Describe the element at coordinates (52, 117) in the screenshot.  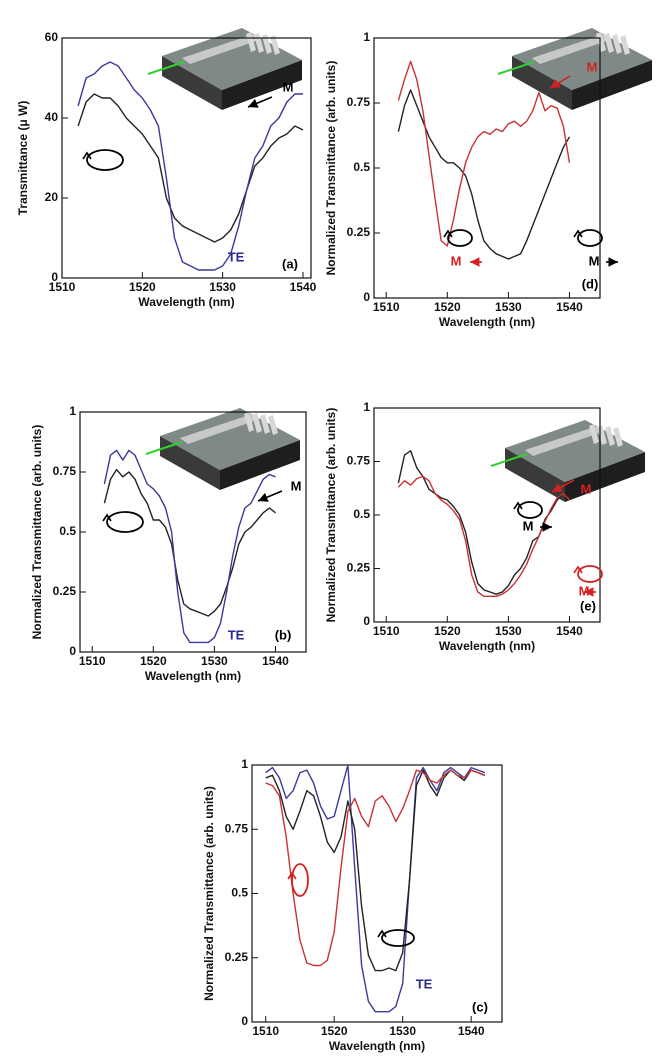
I see `y-tick-label: 40` at that location.